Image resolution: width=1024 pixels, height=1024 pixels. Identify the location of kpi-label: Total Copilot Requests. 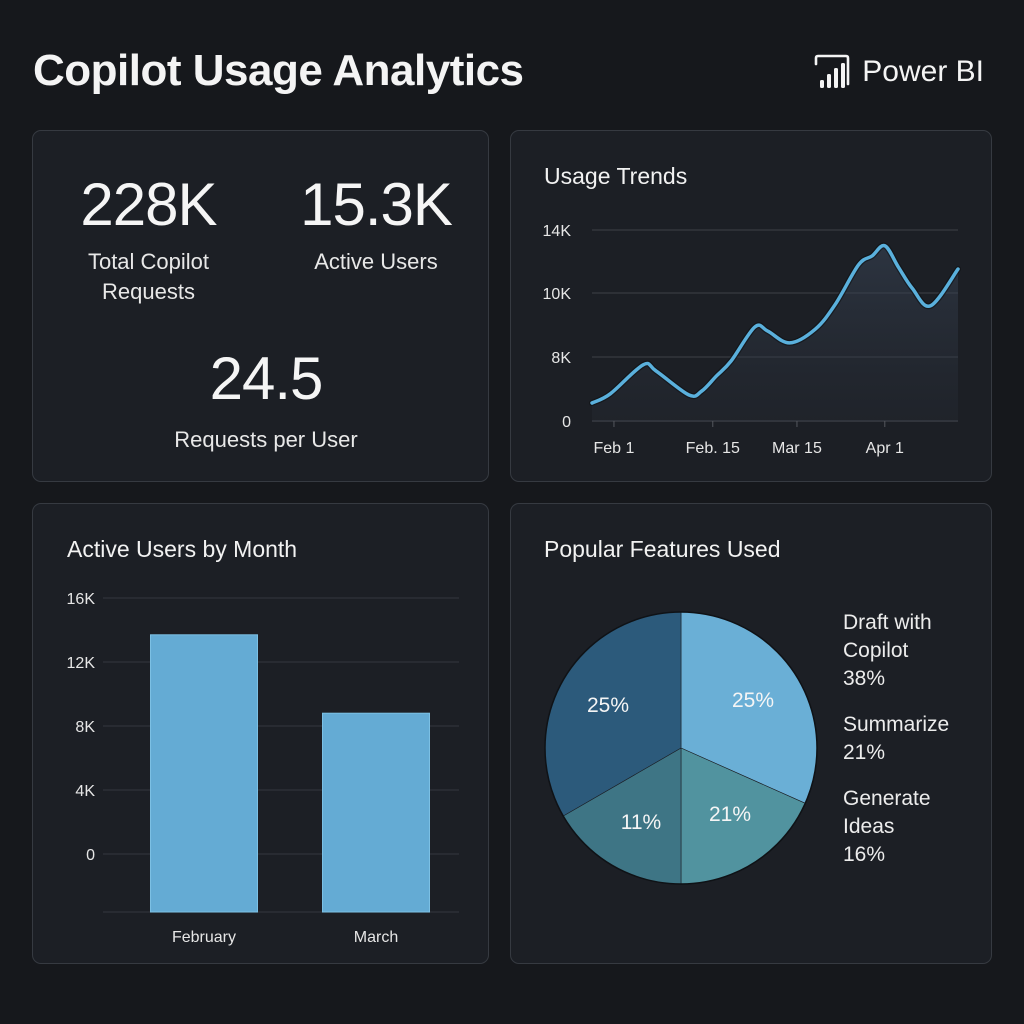
(148, 277).